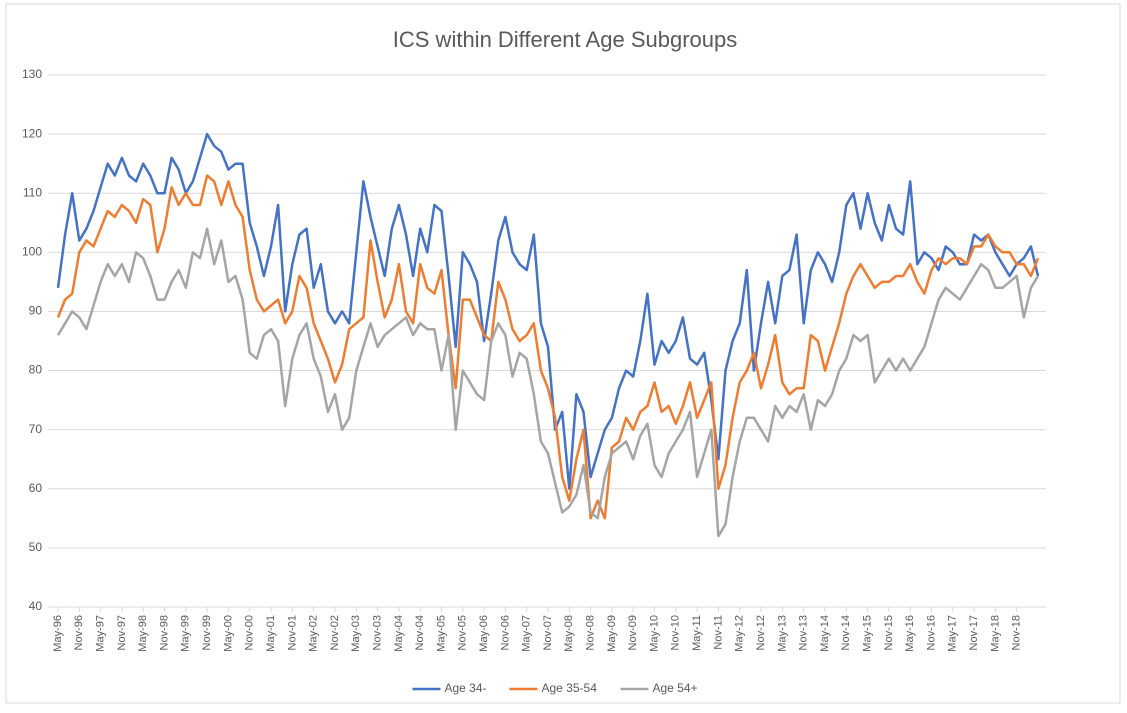 This screenshot has width=1127, height=713. What do you see at coordinates (676, 632) in the screenshot?
I see `x-tick-label: Nov-10` at bounding box center [676, 632].